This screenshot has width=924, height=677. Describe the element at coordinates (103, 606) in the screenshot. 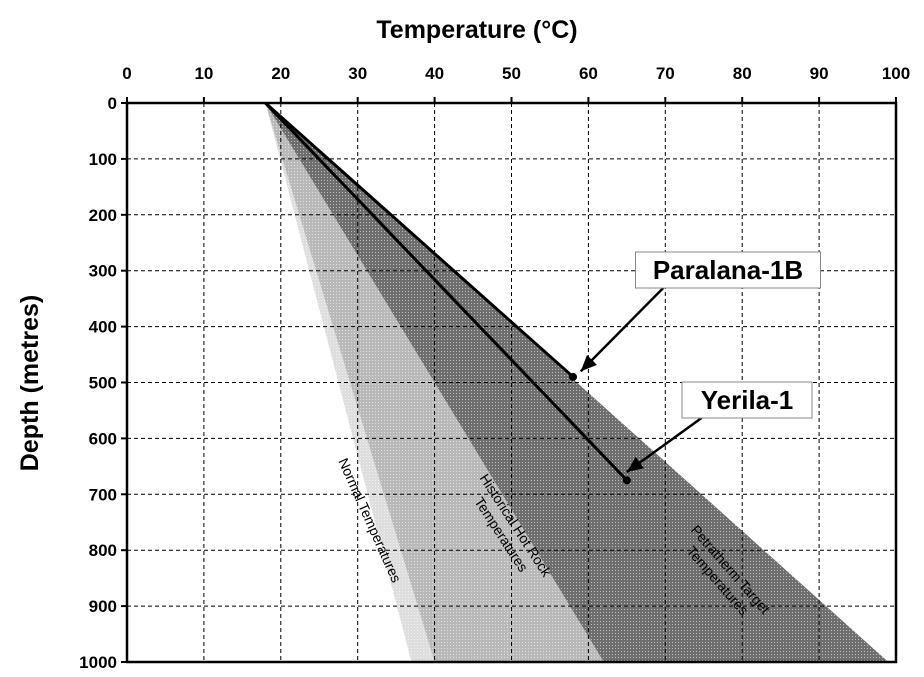

I see `y-tick-label: 900` at that location.